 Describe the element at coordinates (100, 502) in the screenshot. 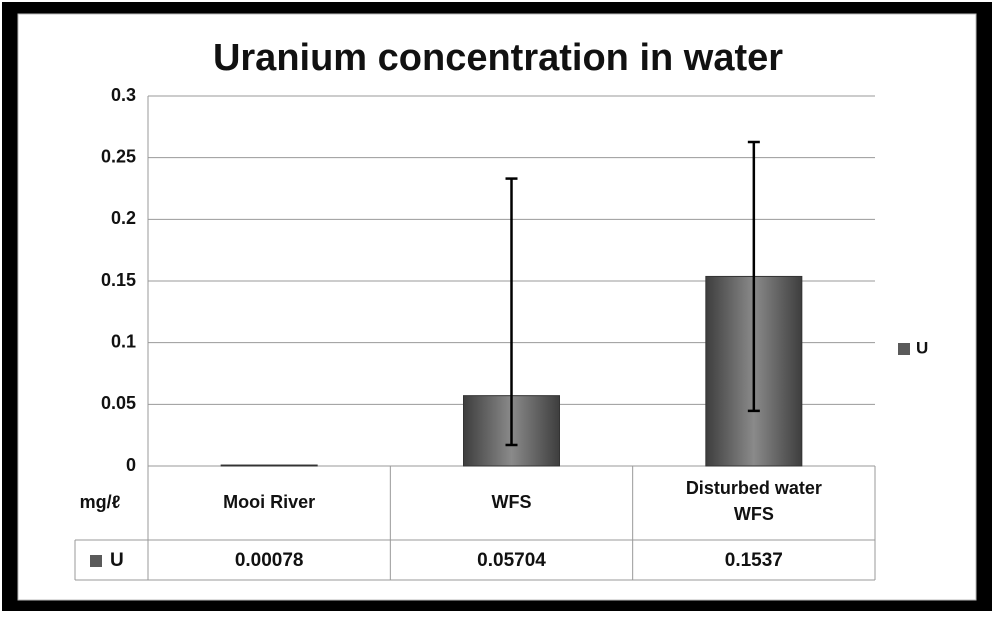

I see `y-axis-label: mg/ℓ` at that location.